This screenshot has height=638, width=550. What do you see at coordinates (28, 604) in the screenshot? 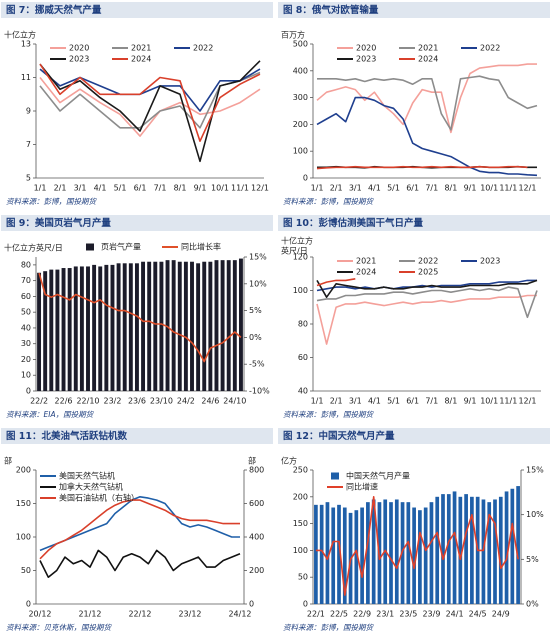
I see `y-tick-label: 0` at bounding box center [28, 604].